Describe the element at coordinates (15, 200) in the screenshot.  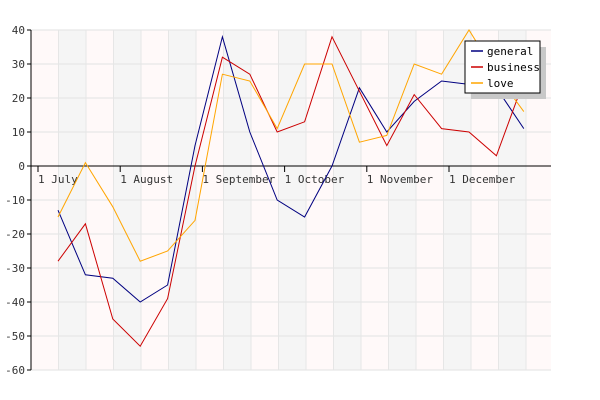
I see `y-tick-label: -10` at that location.